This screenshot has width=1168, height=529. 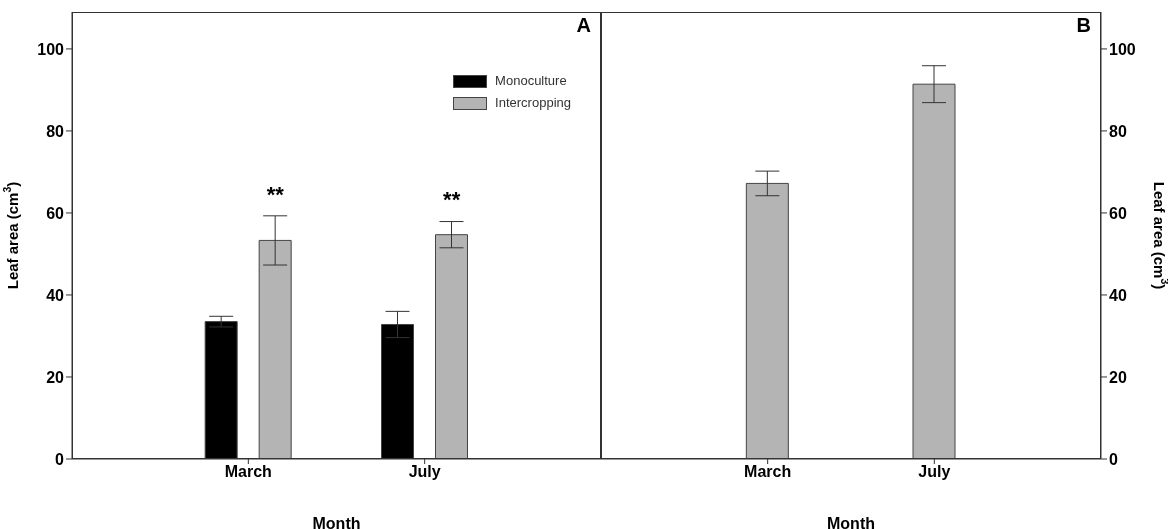 I want to click on y-tick-label: 20, so click(x=55, y=377).